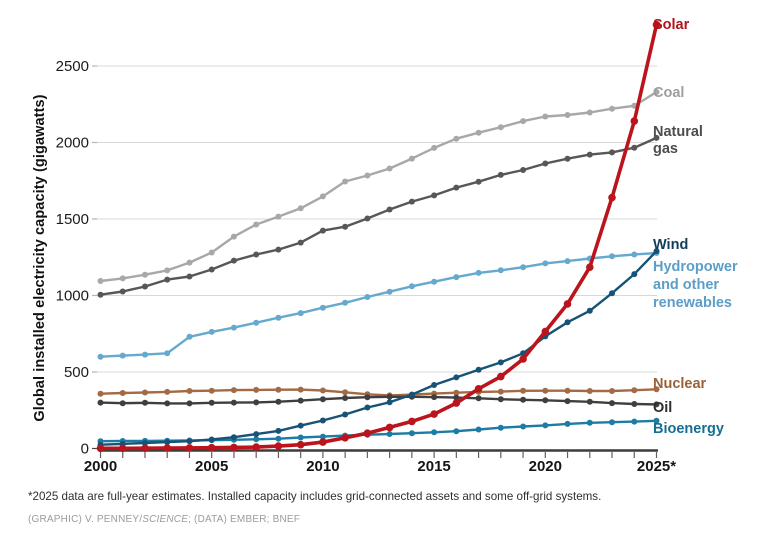 This screenshot has height=535, width=759. Describe the element at coordinates (244, 519) in the screenshot. I see `credit-suffix: ; (DATA) EMBER; BNEF` at that location.